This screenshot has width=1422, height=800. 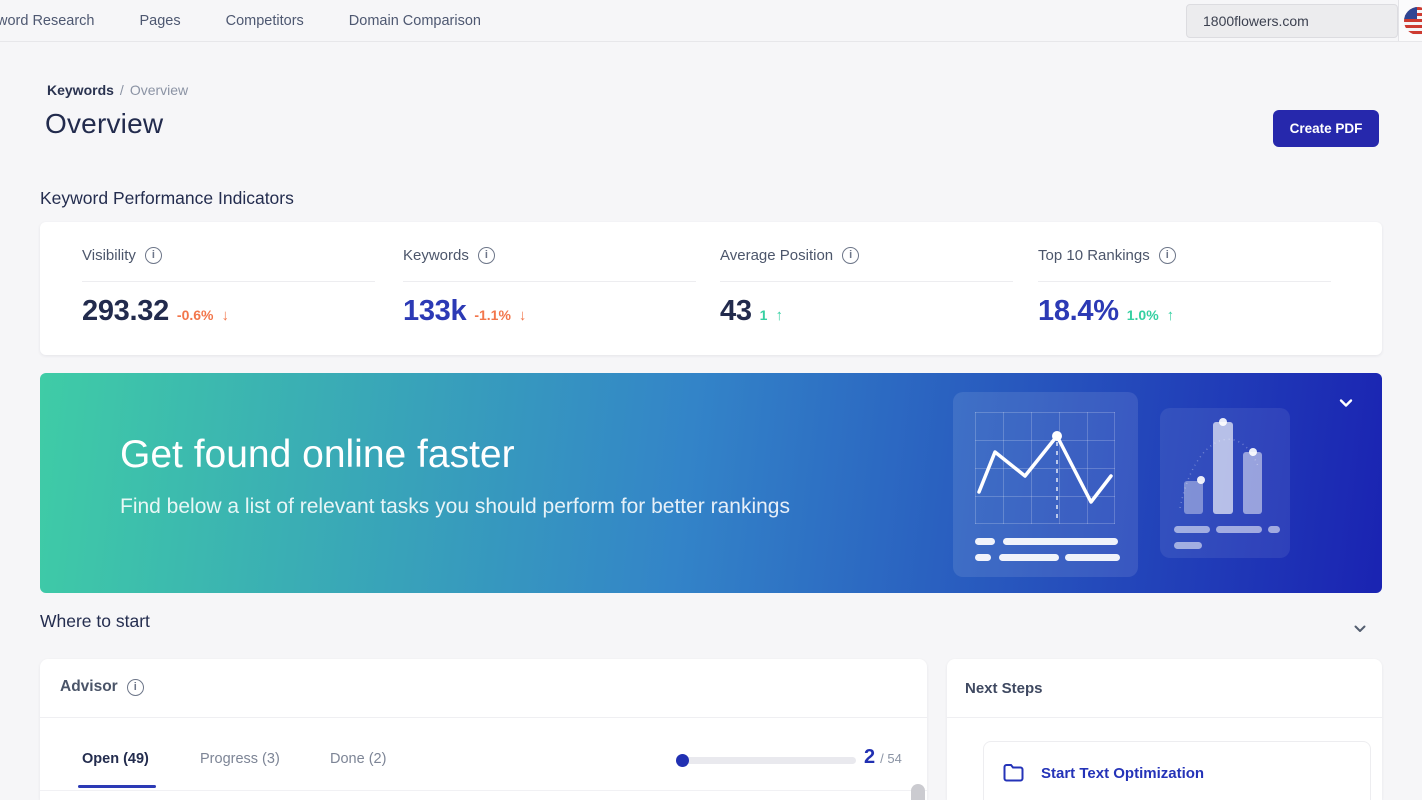 I want to click on us-flag-canton, so click(x=1410, y=13).